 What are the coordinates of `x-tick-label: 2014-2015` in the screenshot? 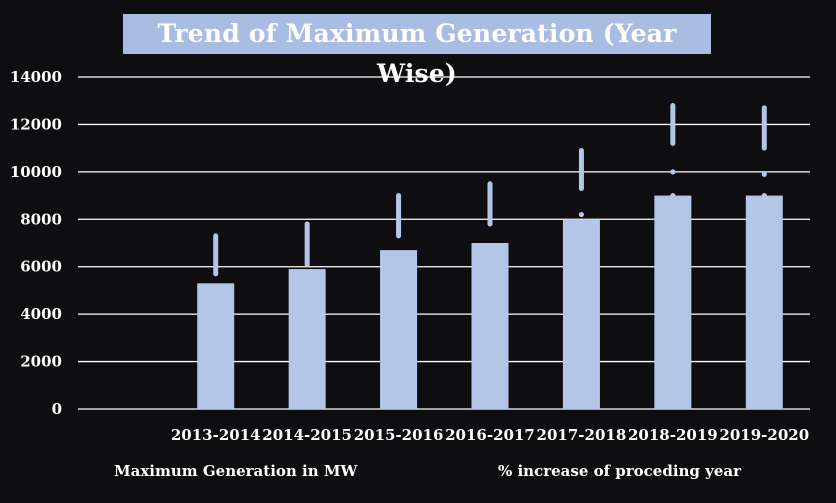 It's located at (307, 435).